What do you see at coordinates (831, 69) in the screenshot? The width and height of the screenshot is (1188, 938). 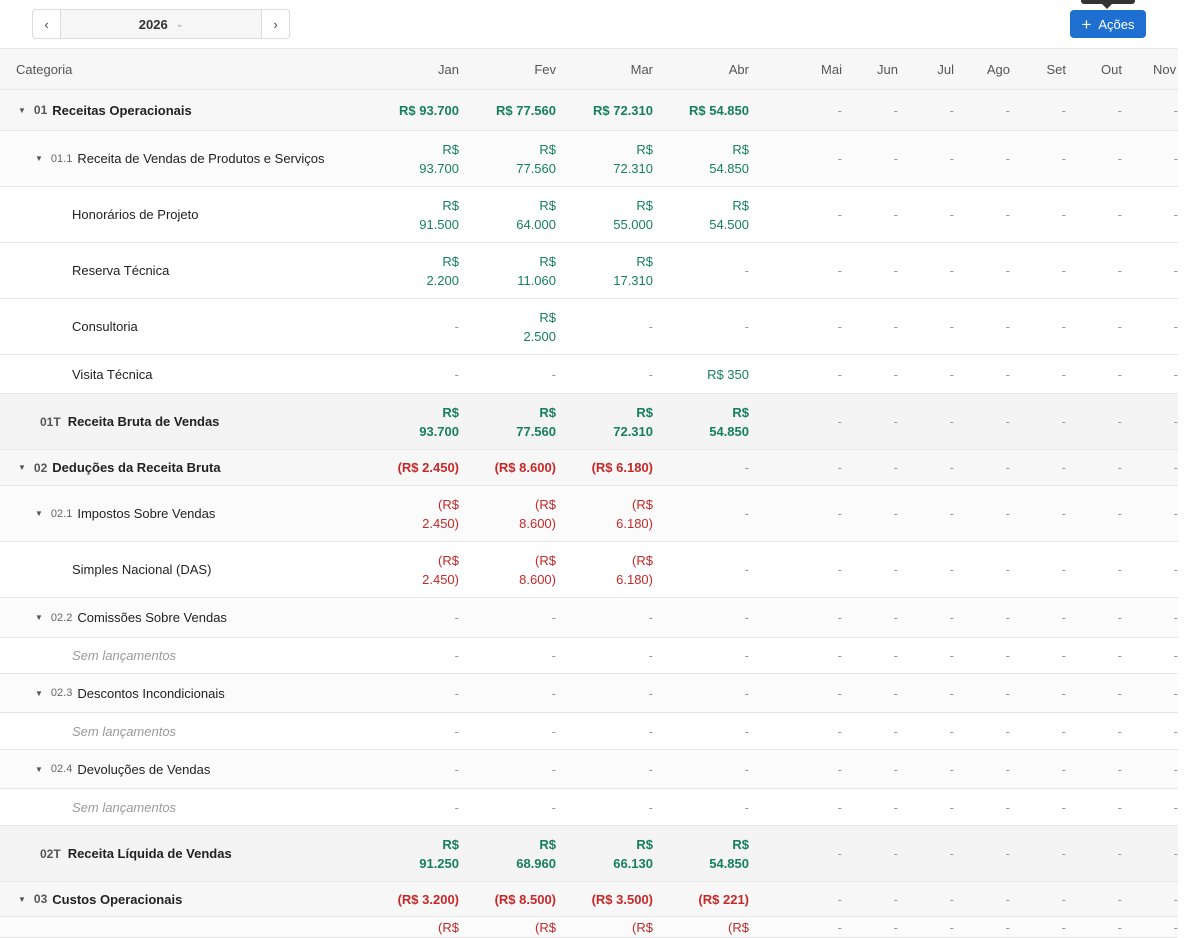 I see `column-header-mai: Mai` at bounding box center [831, 69].